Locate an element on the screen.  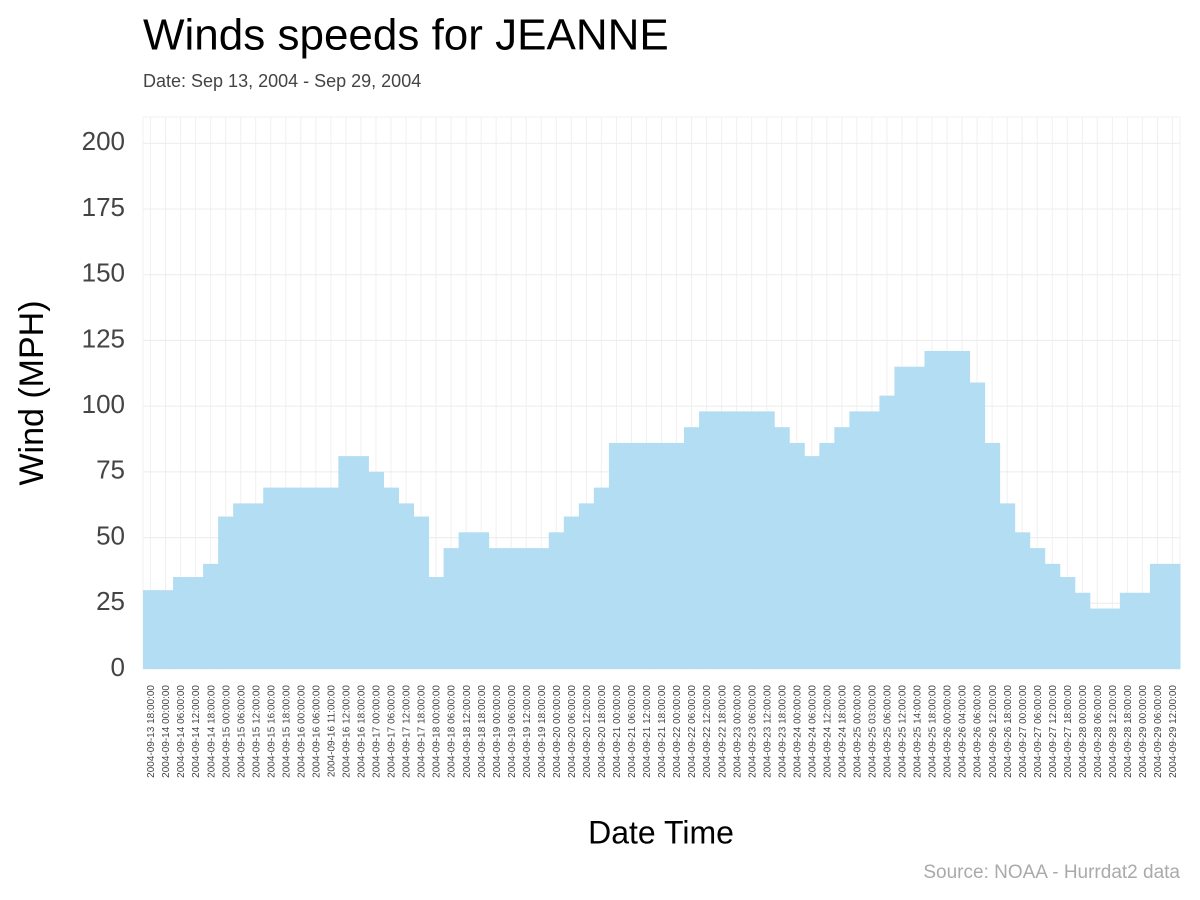
x-tick-label: 2004-09-28 12:00:00 is located at coordinates (1113, 731).